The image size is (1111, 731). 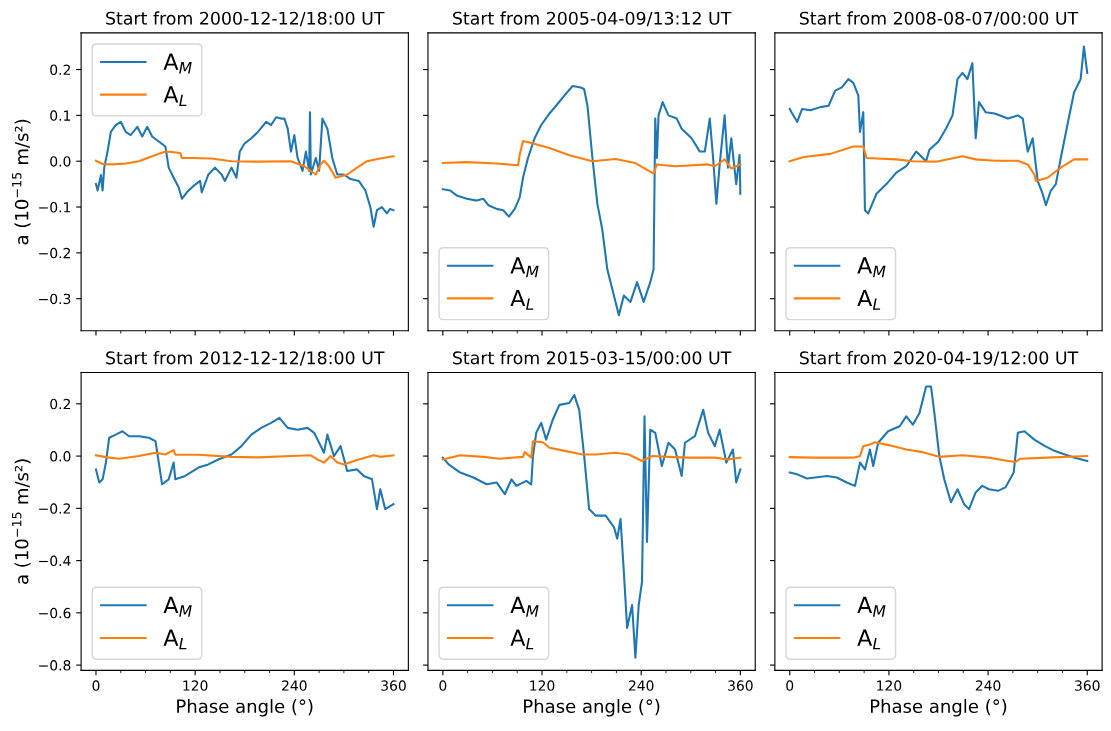 I want to click on y-tick-label: −0.8, so click(x=55, y=665).